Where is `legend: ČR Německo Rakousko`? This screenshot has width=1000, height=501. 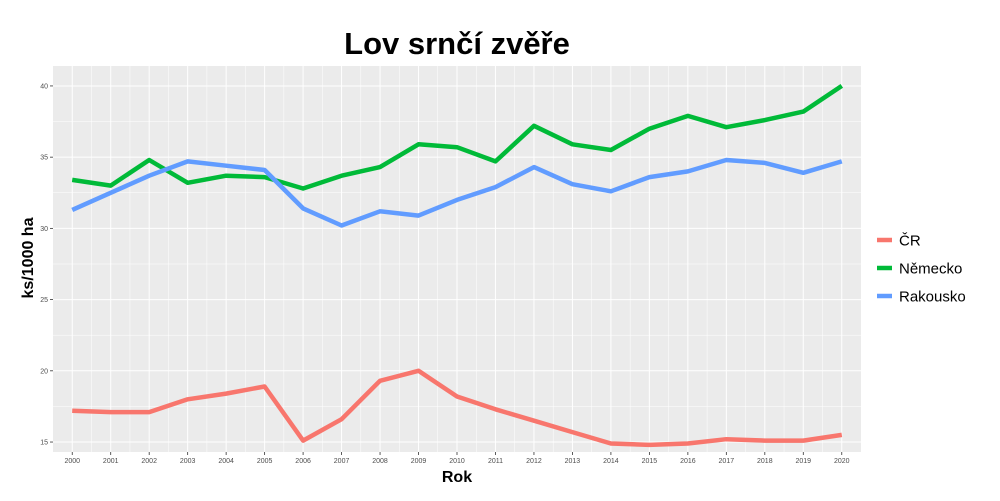
legend: ČR Německo Rakousko is located at coordinates (921, 269).